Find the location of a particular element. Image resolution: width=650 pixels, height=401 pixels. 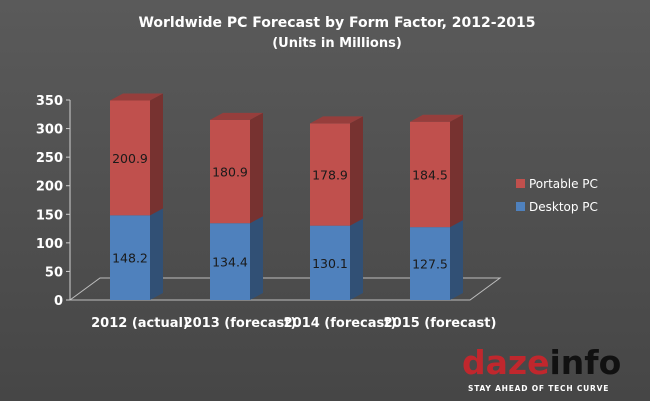

bar-portable-pc-0: 200.9 is located at coordinates (136, 154).